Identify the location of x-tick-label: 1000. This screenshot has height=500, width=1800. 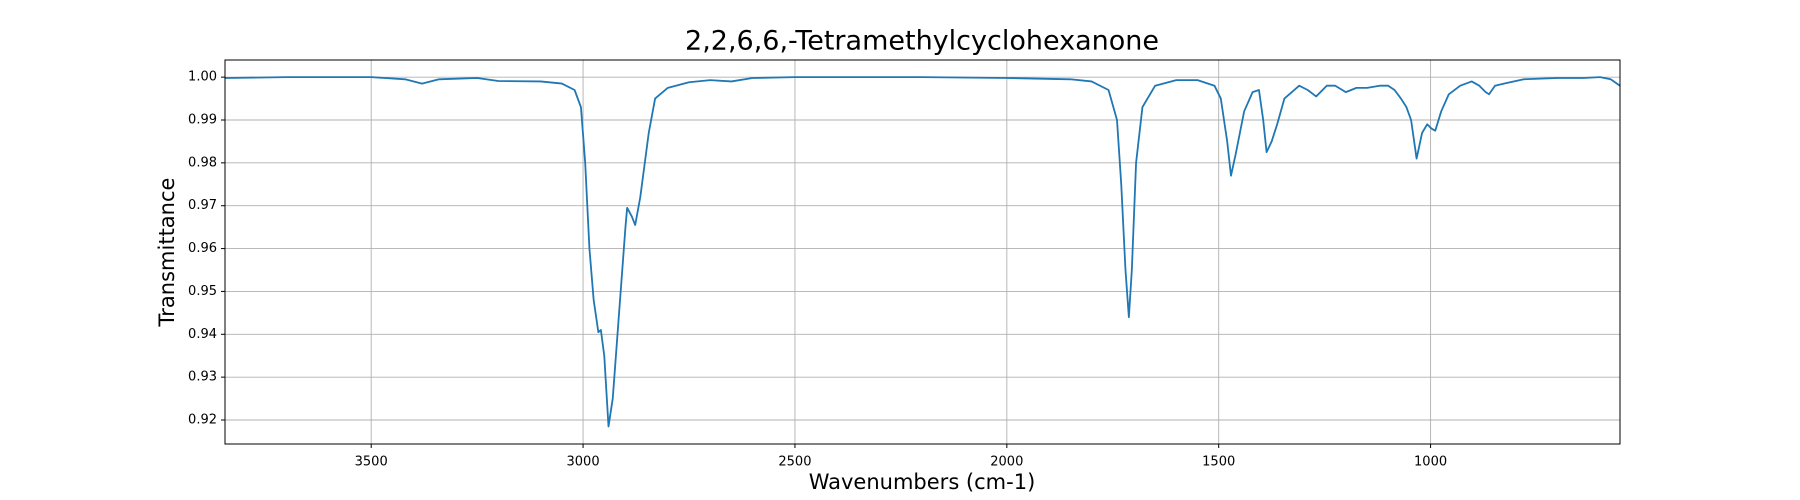
(1430, 462).